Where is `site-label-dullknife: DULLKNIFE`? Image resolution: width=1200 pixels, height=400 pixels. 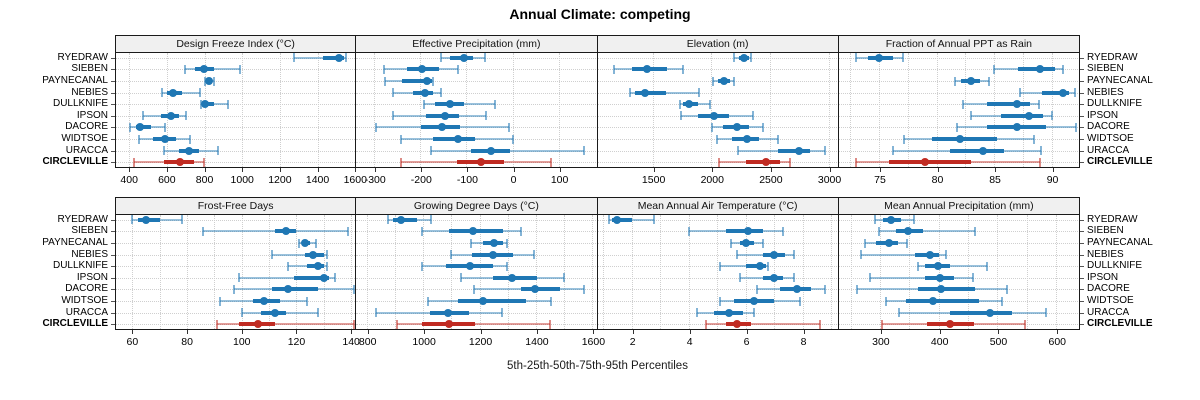 site-label-dullknife: DULLKNIFE is located at coordinates (80, 266).